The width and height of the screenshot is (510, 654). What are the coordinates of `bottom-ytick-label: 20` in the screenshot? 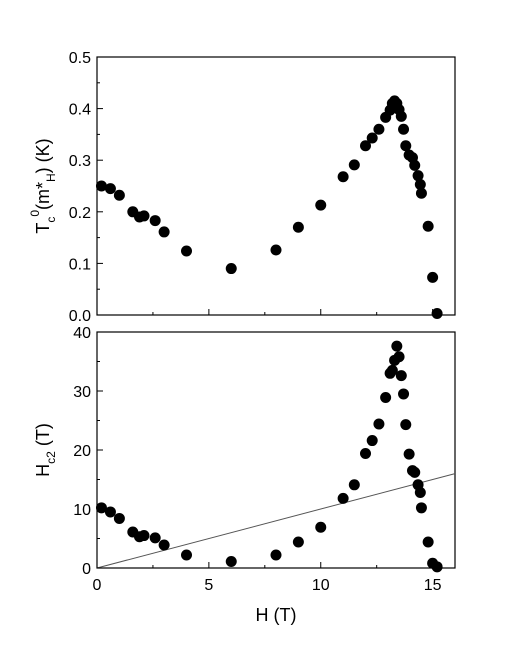 It's located at (82, 451).